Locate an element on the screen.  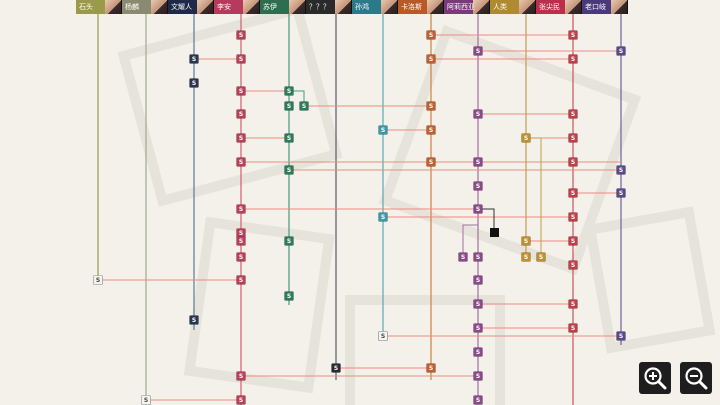
character-tab: 卡洛斯 is located at coordinates (421, 7).